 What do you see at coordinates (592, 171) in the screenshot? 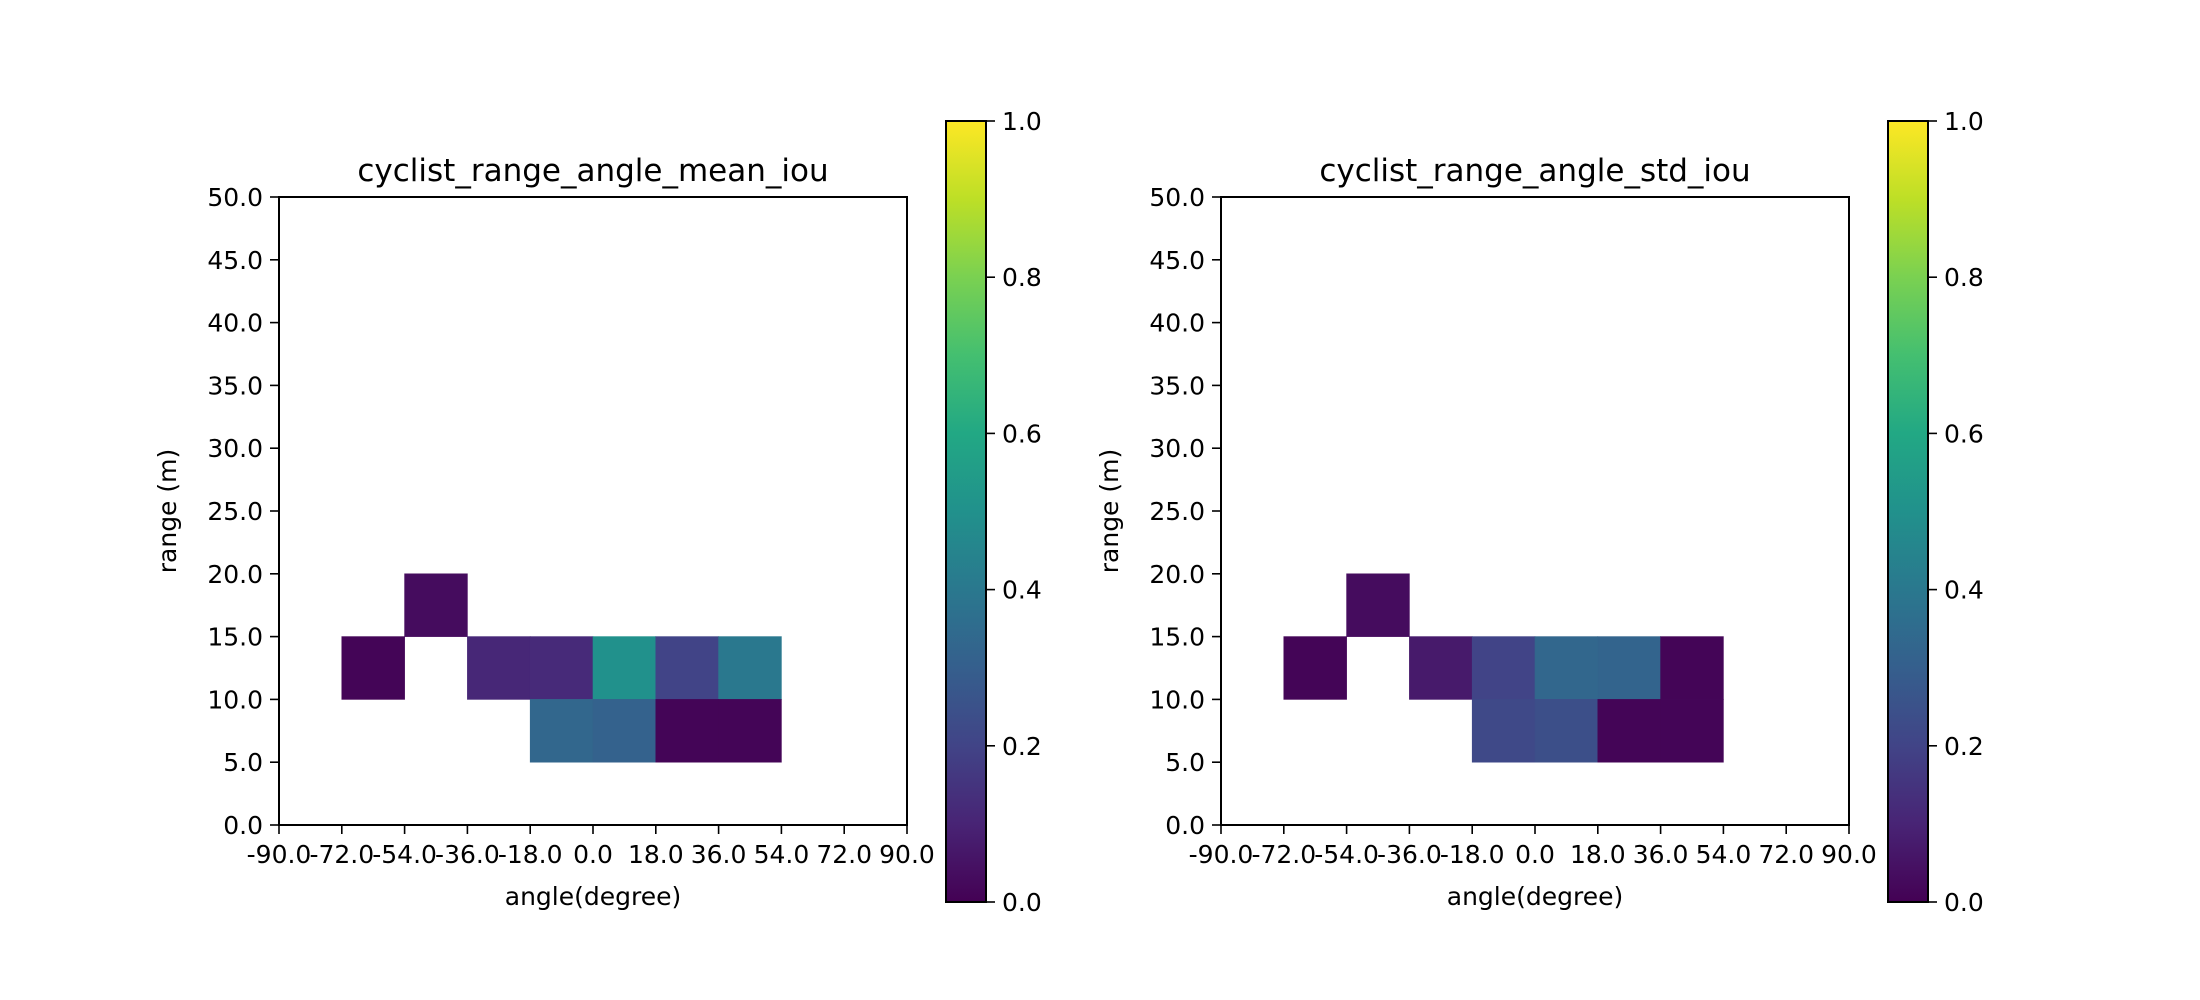
I see `chart-title: cyclist_range_angle_mean_iou` at bounding box center [592, 171].